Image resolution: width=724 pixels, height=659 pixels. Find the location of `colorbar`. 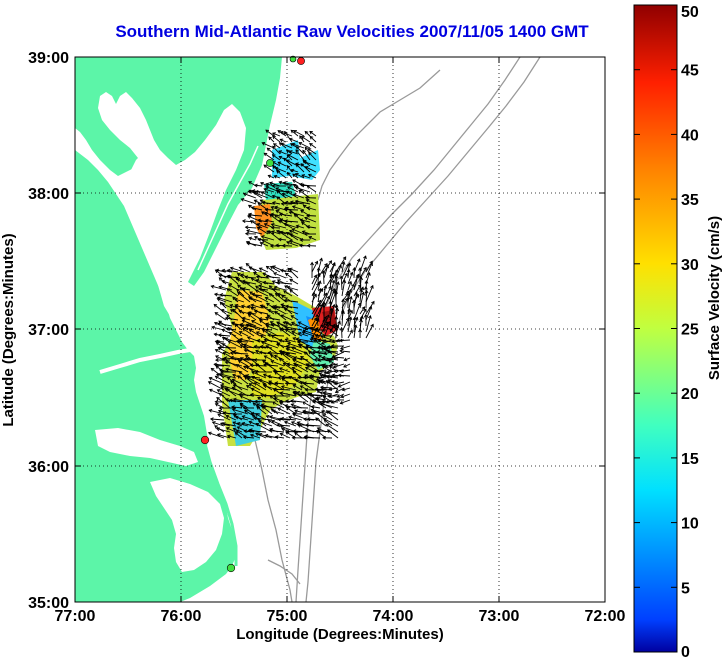

colorbar is located at coordinates (655, 328).